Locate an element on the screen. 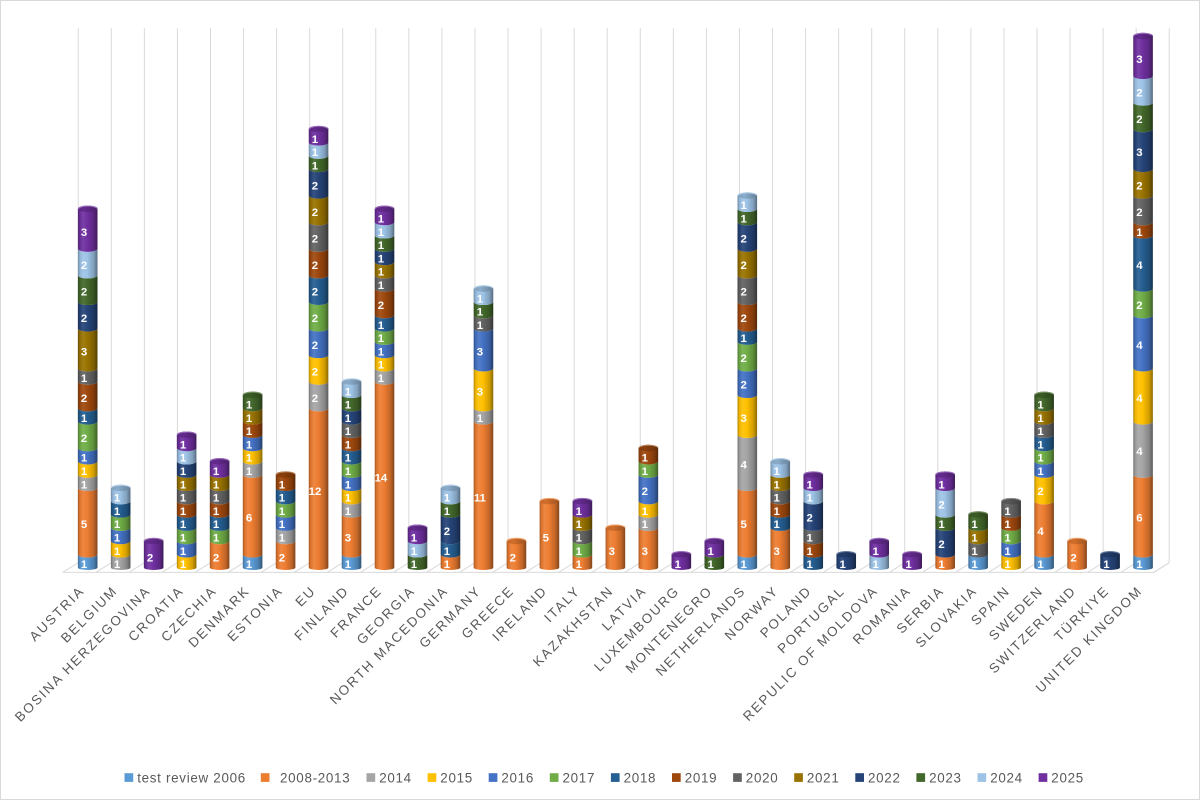 This screenshot has width=1200, height=800. svg-text: 5 is located at coordinates (744, 525).